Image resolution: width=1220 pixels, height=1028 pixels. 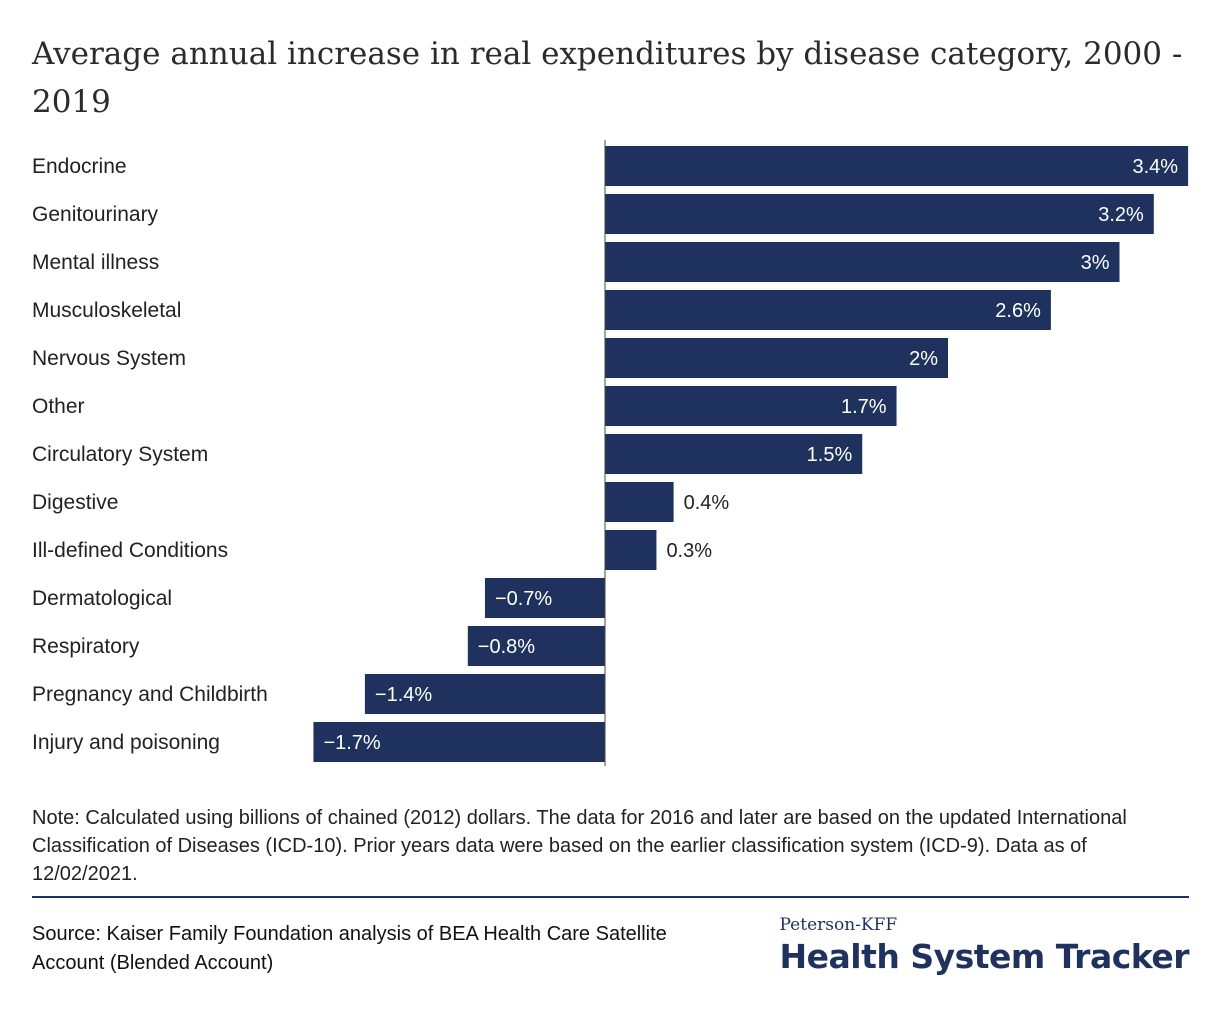 I want to click on category-label: Musculoskeletal, so click(x=106, y=310).